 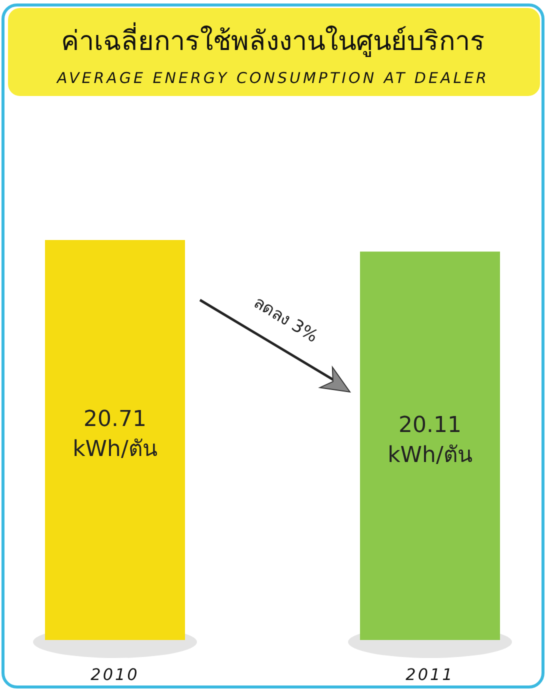 What do you see at coordinates (273, 39) in the screenshot?
I see `chart-title: ค่าเฉลี่ยการใช้พลังงานในศูนย์บริการ` at bounding box center [273, 39].